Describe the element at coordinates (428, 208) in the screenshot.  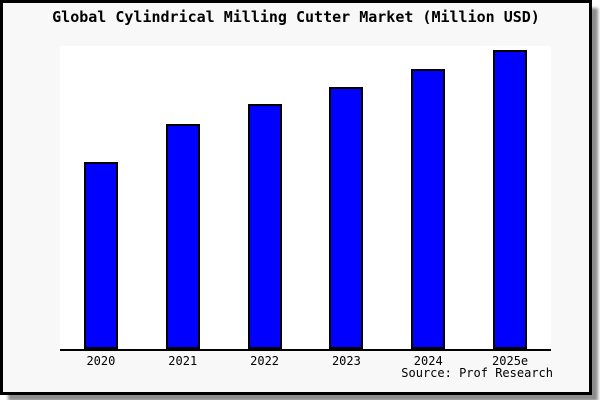
I see `bar-2024` at that location.